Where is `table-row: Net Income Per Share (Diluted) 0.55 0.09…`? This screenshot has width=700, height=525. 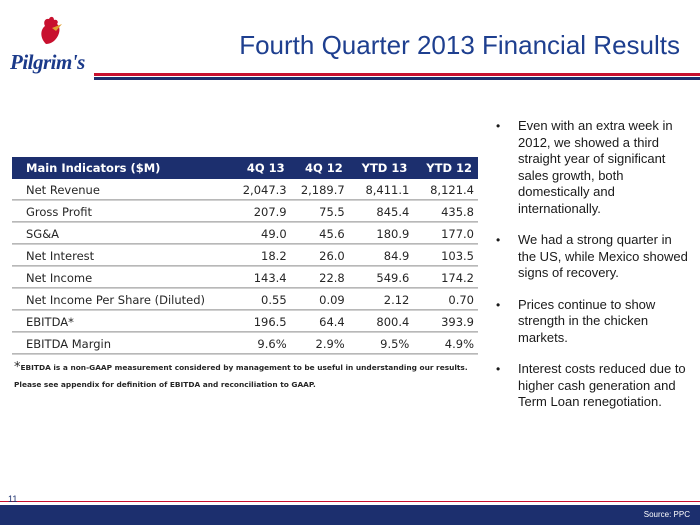 table-row: Net Income Per Share (Diluted) 0.55 0.09… is located at coordinates (245, 299).